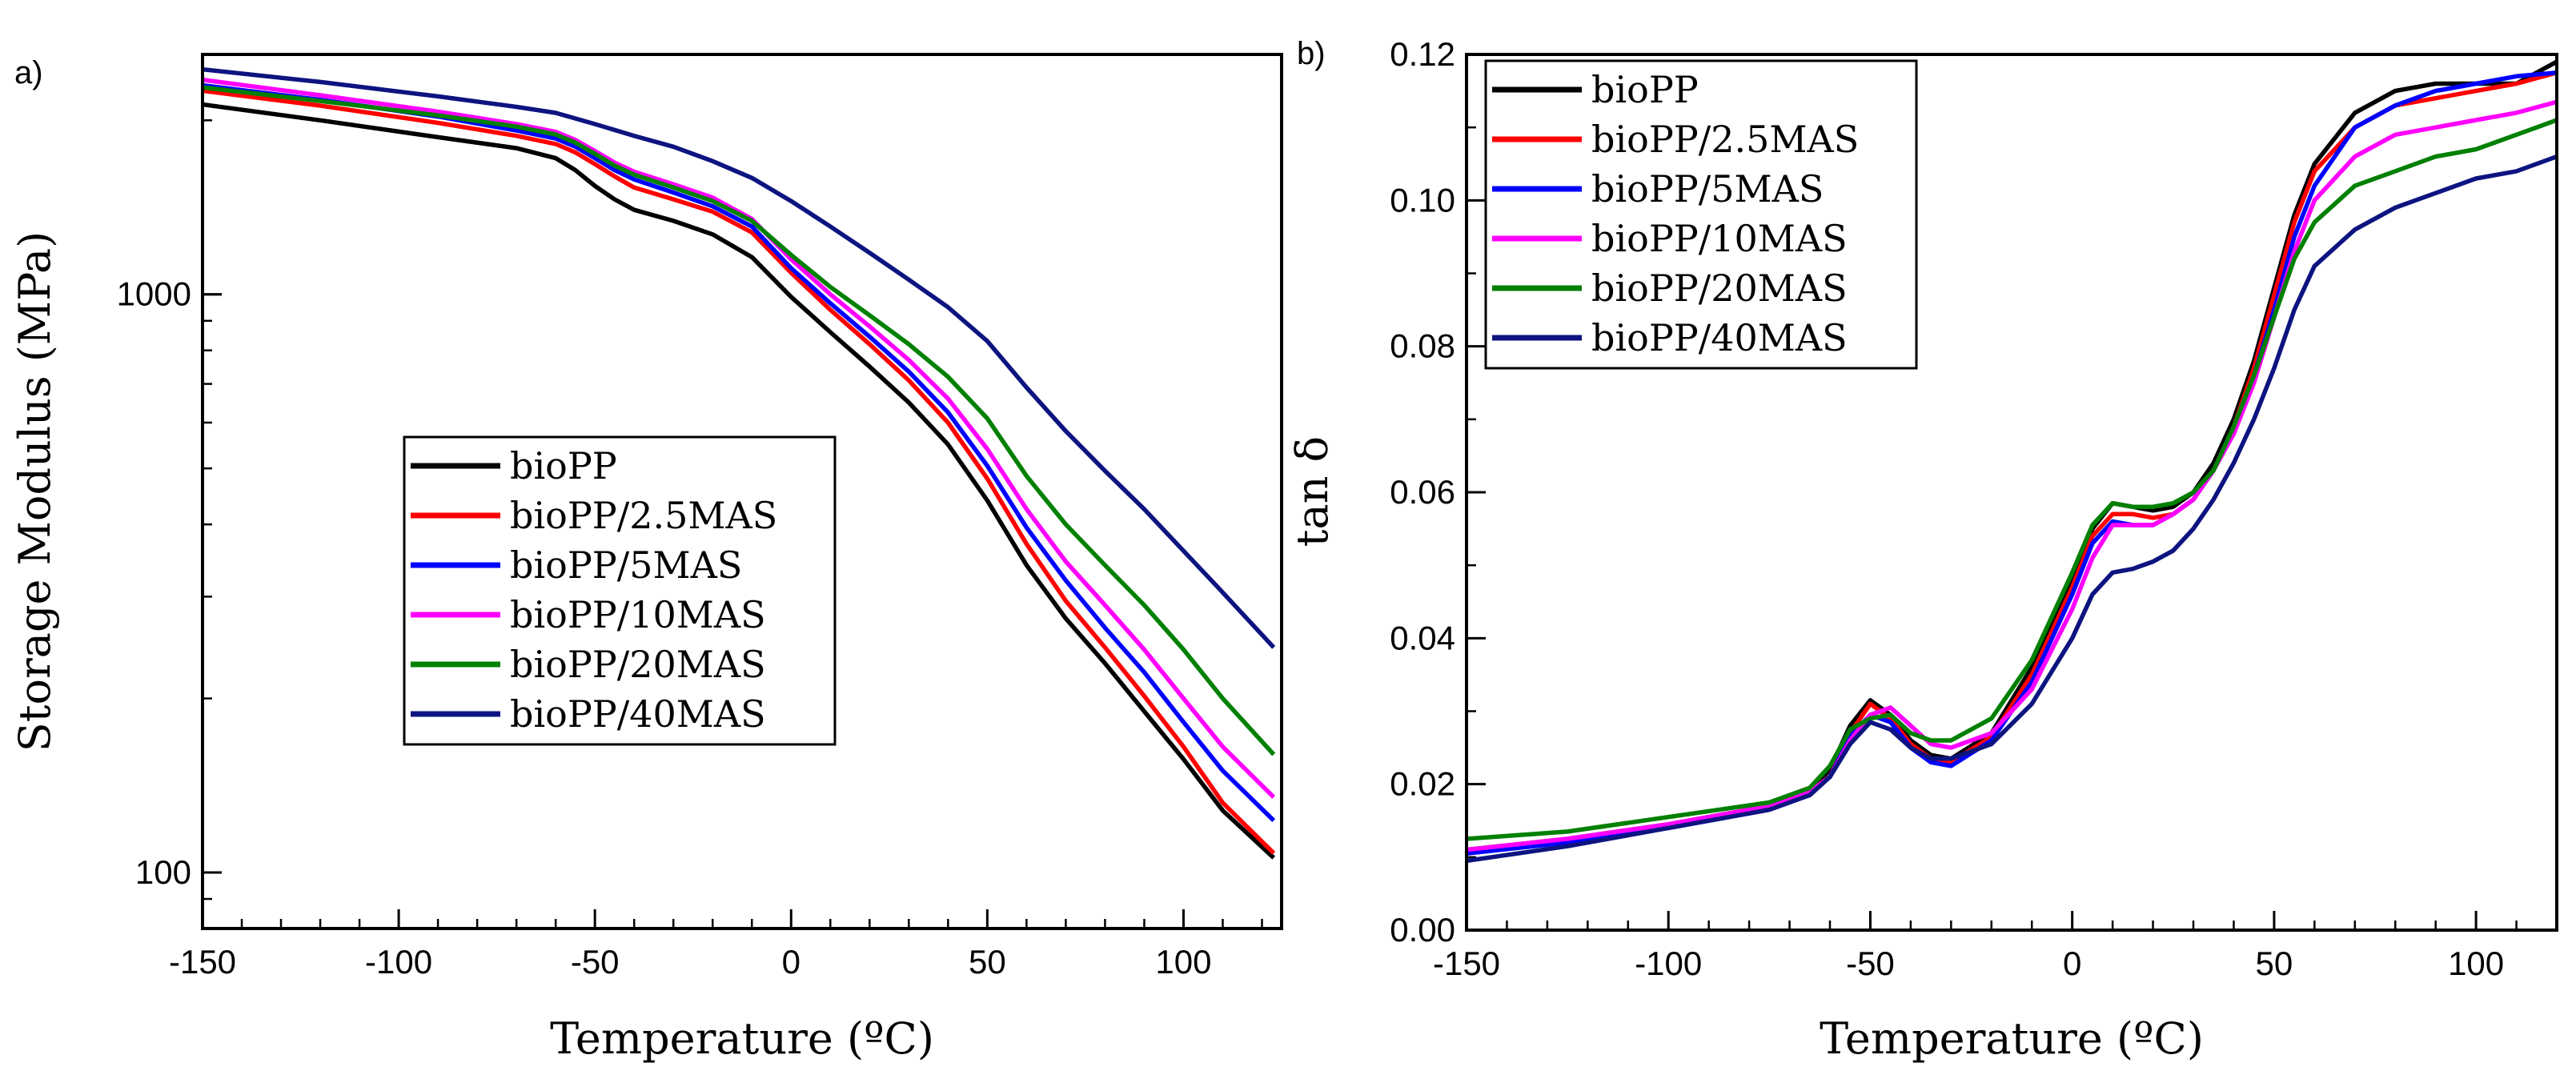 The height and width of the screenshot is (1079, 2576). Describe the element at coordinates (2012, 1038) in the screenshot. I see `panel-b-xlabel: Temperature (ºC)` at that location.